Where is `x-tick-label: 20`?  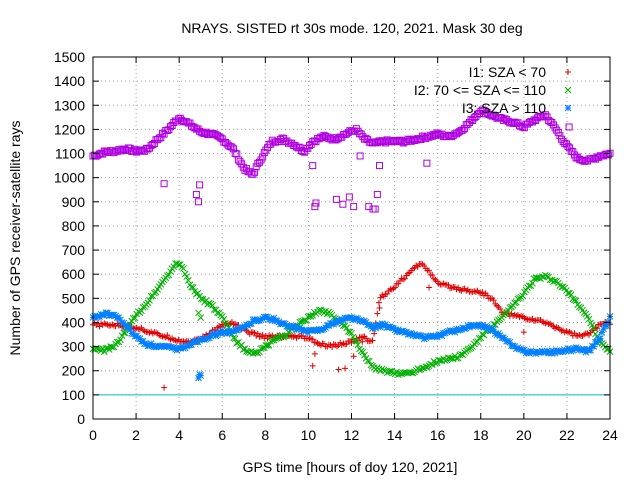
x-tick-label: 20 is located at coordinates (524, 435).